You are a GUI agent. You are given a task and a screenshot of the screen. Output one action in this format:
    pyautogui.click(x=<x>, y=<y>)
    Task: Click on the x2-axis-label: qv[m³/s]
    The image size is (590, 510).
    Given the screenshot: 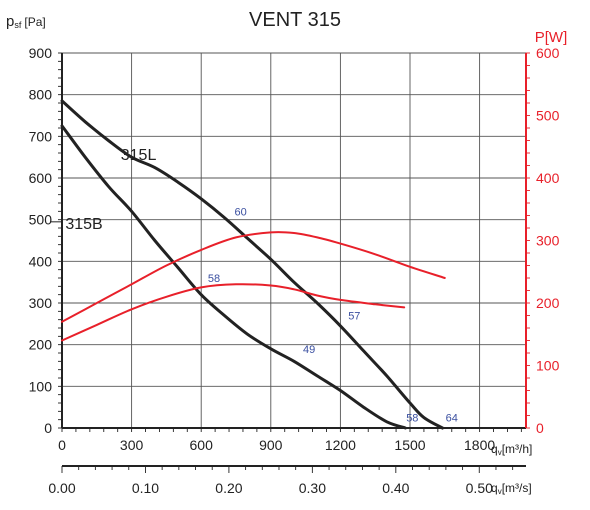 What is the action you would take?
    pyautogui.click(x=511, y=488)
    